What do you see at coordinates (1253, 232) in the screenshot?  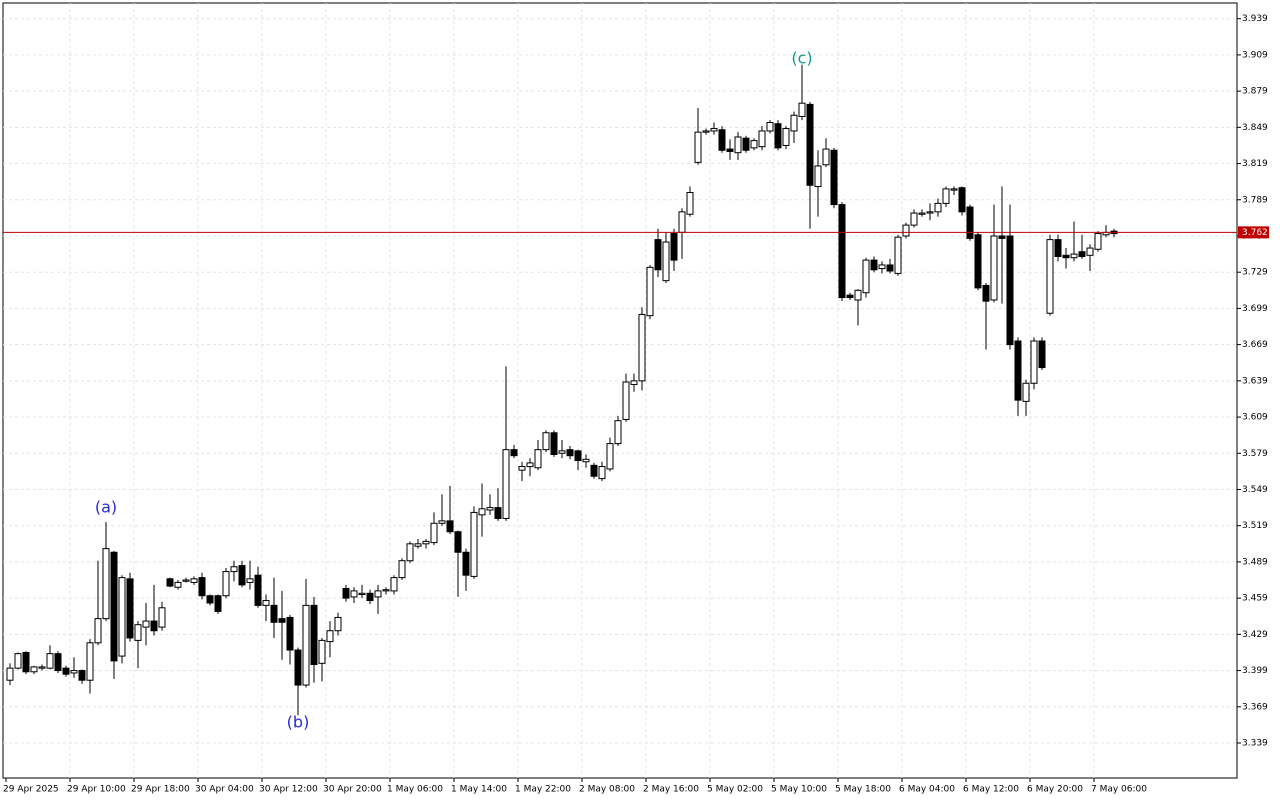 I see `last-price-box` at bounding box center [1253, 232].